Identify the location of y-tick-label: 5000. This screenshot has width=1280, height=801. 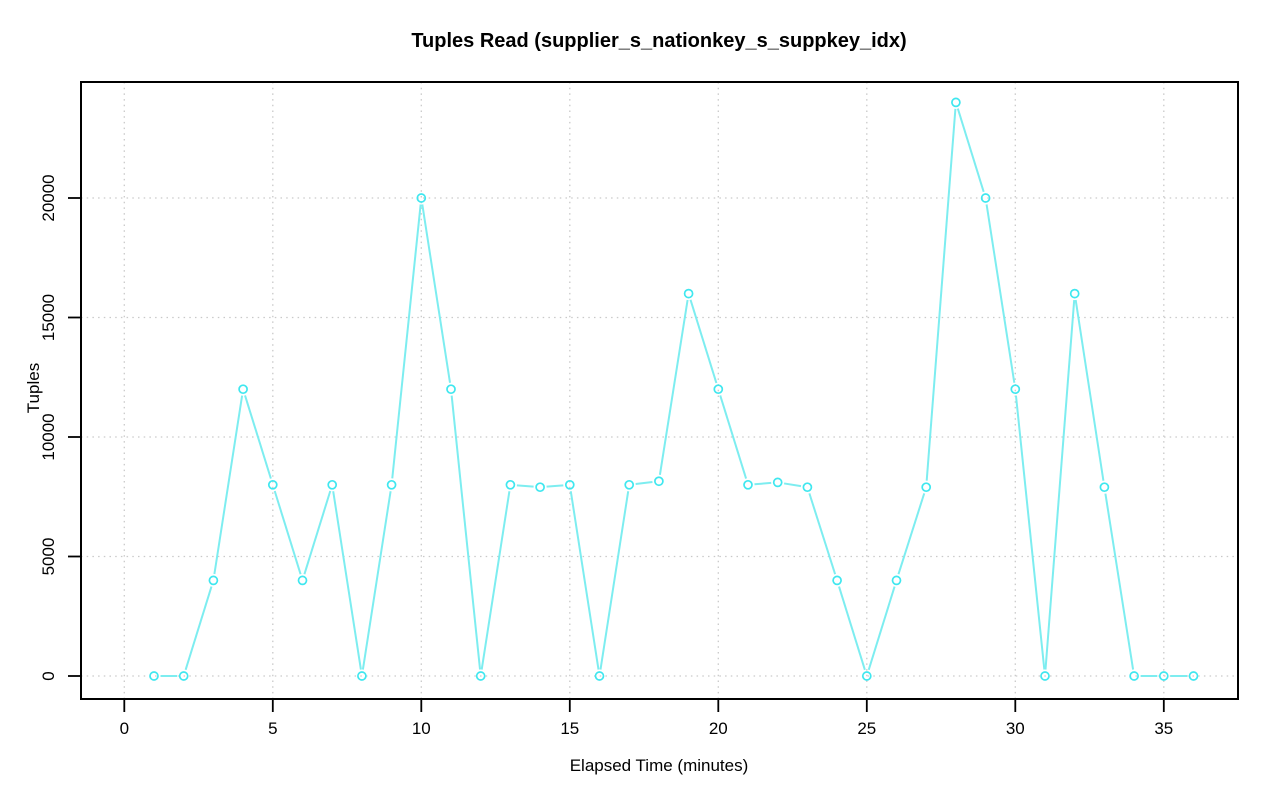
(48, 557).